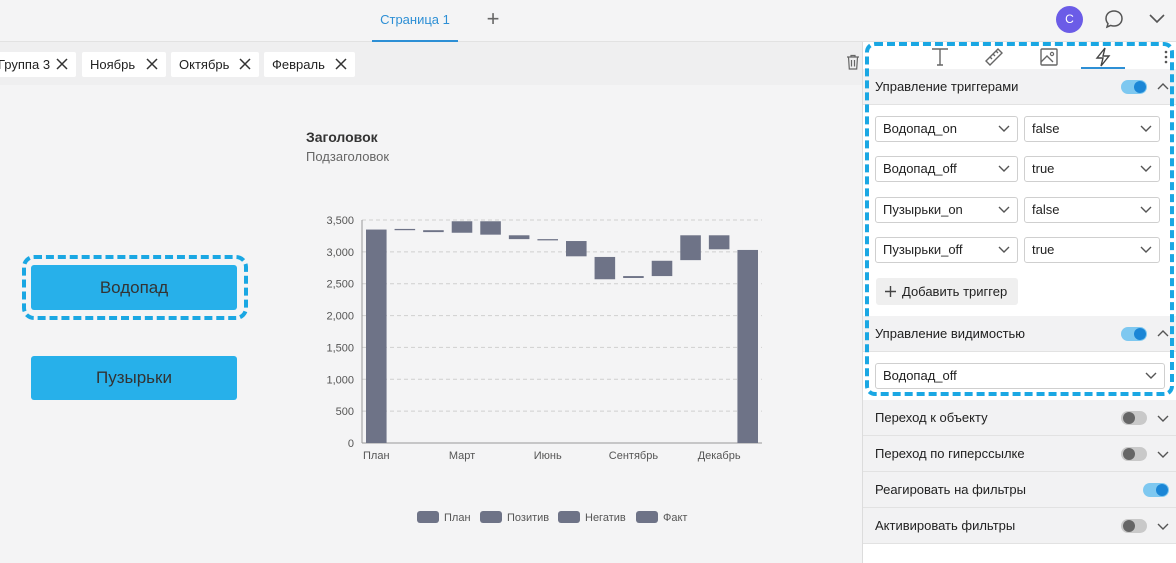 This screenshot has height=563, width=1176. I want to click on visibility-toggle, so click(1134, 334).